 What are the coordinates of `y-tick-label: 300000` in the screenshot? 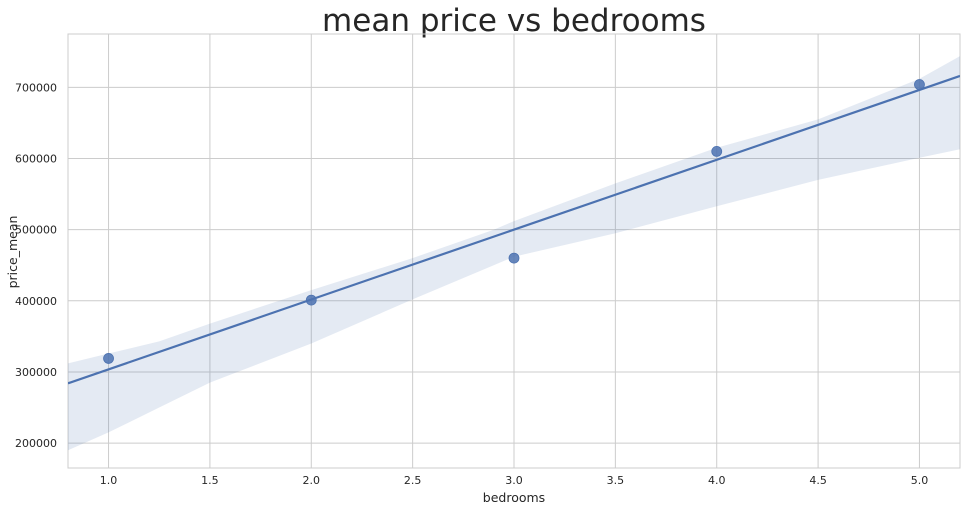 It's located at (36, 372).